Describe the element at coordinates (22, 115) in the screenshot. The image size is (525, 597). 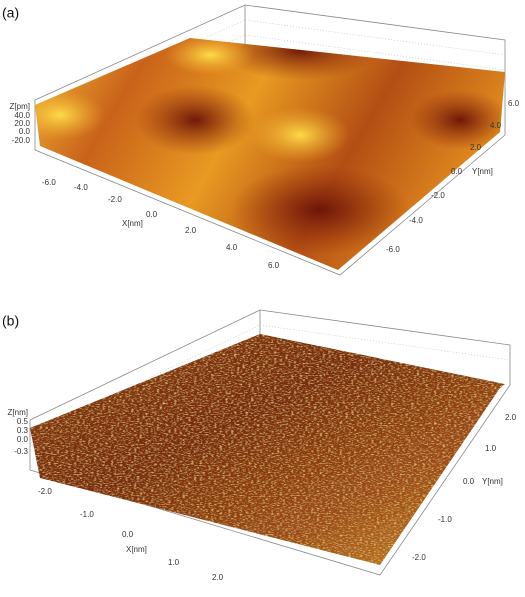
I see `tick-label: 40.0` at that location.